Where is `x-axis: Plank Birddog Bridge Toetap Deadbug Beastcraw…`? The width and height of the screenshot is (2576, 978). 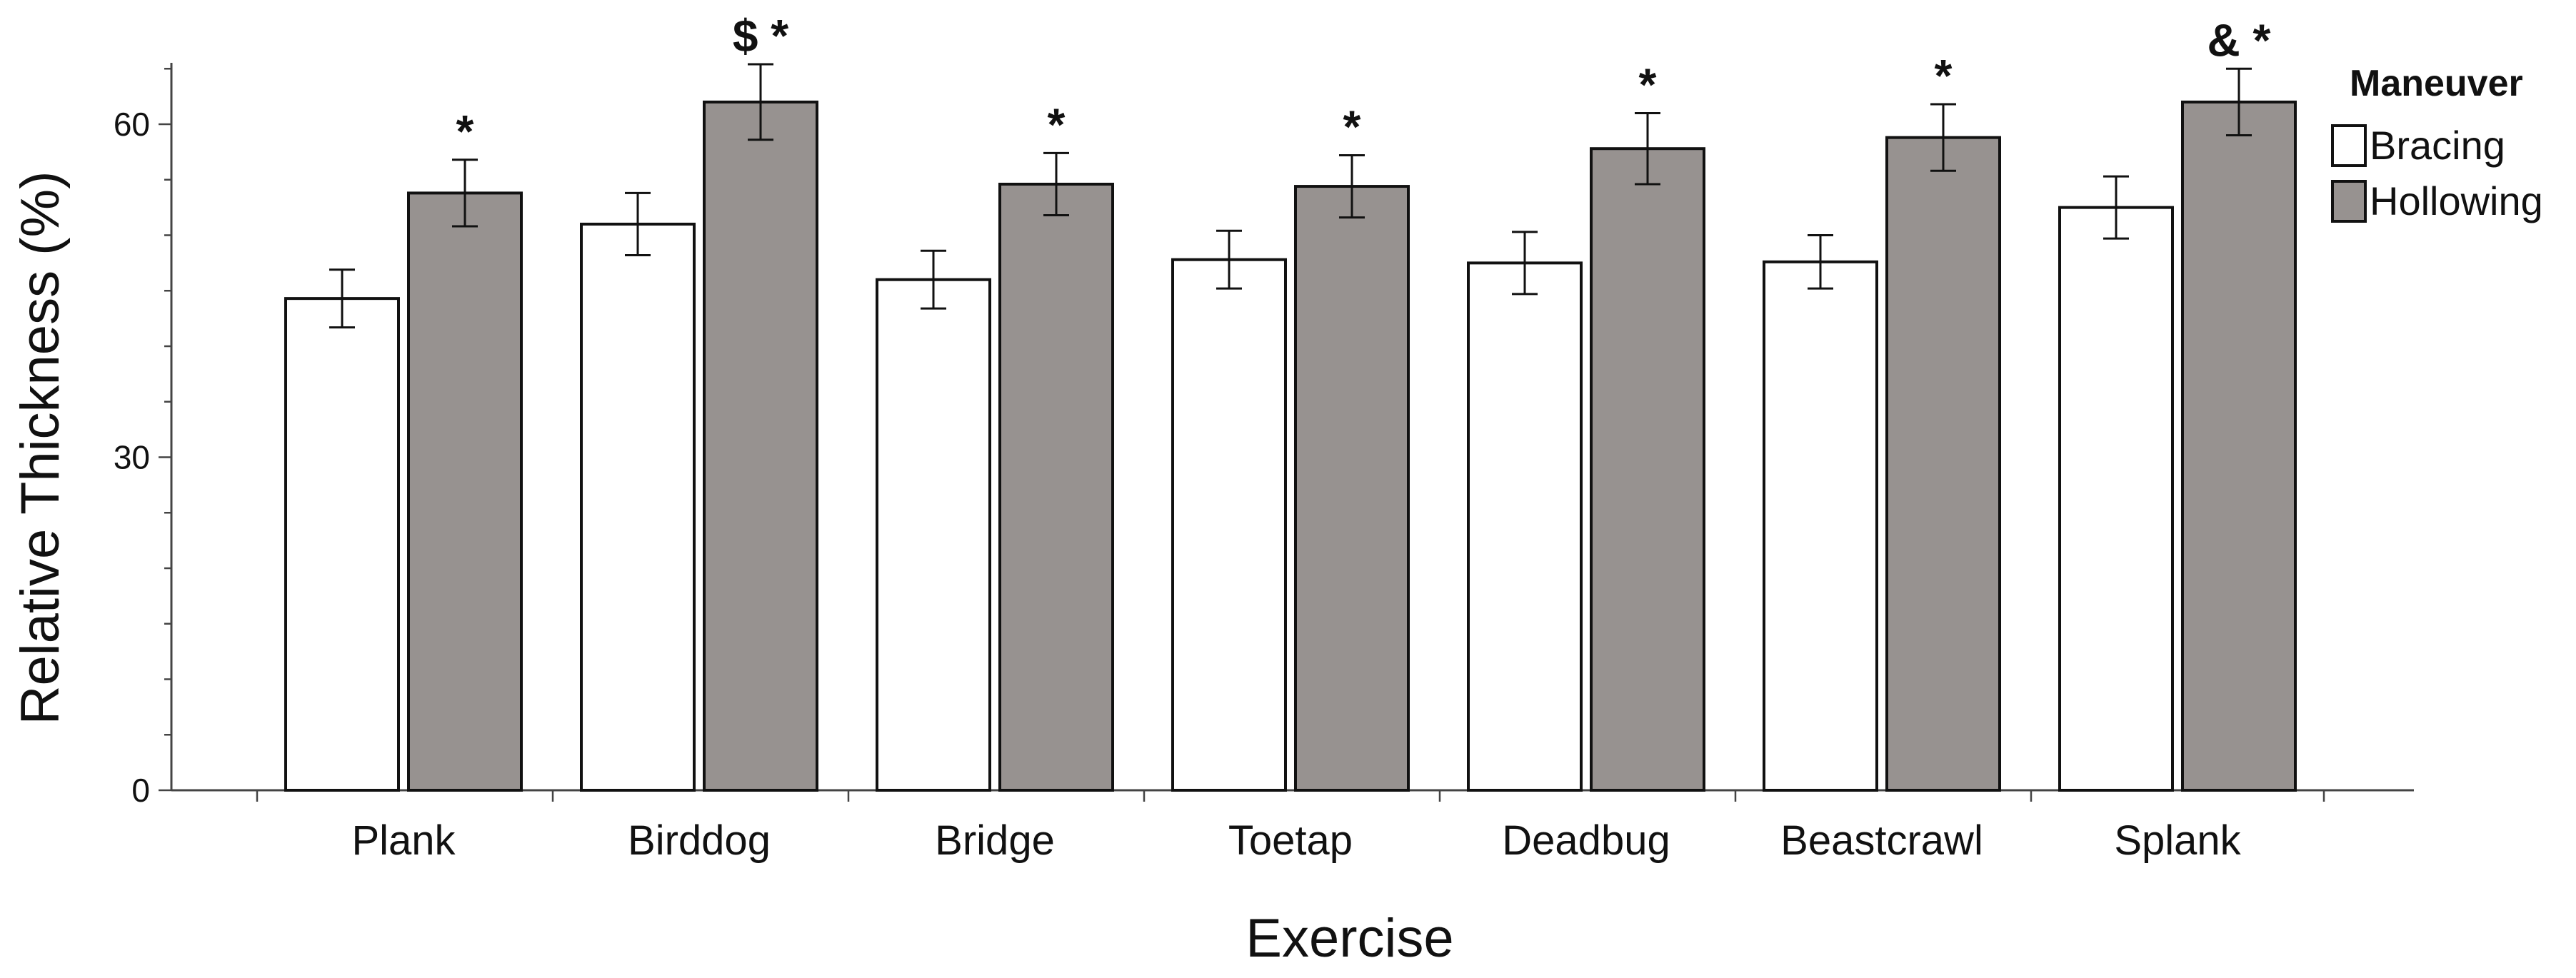
x-axis: Plank Birddog Bridge Toetap Deadbug Beastcraw… is located at coordinates (1292, 826).